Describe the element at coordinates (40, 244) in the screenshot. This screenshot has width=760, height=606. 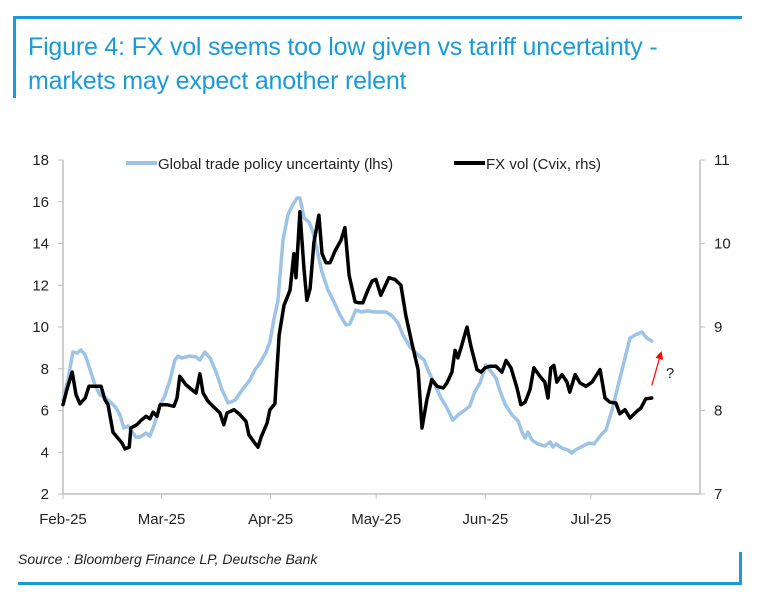
I see `y-left-tick-label: 14` at that location.